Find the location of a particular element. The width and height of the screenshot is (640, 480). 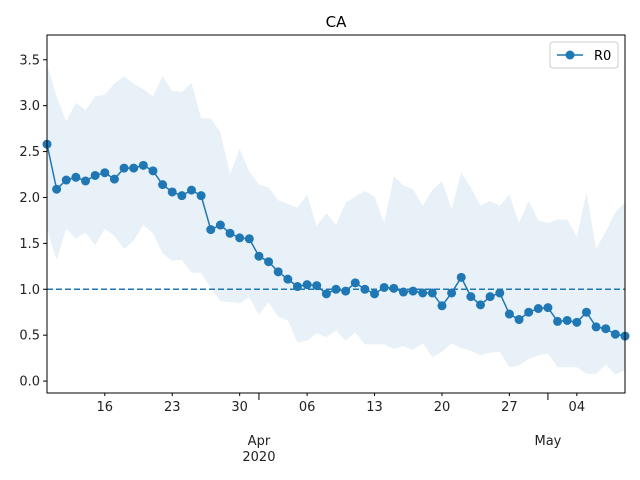

chart-title: CA is located at coordinates (336, 22).